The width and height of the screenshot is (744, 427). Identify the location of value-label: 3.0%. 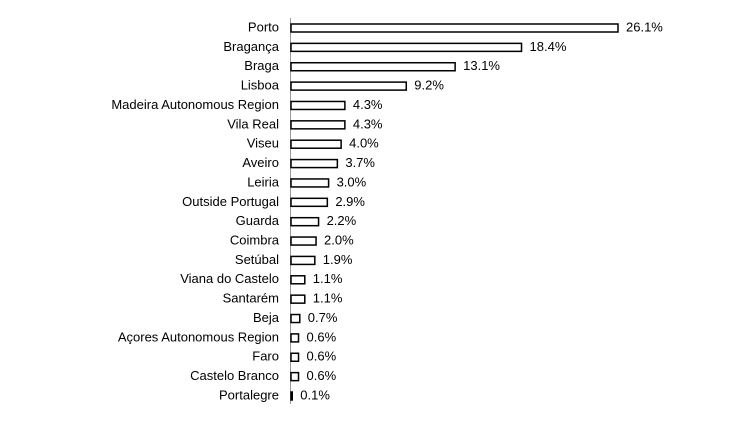
(352, 181).